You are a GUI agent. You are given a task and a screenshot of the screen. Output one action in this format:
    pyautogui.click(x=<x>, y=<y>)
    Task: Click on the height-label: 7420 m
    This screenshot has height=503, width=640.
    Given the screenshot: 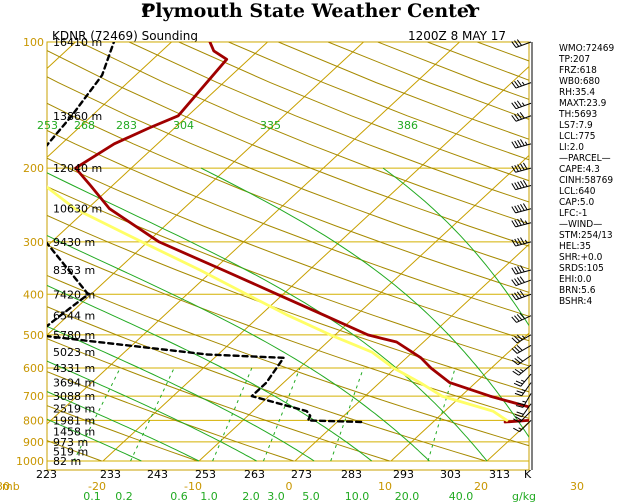 What is the action you would take?
    pyautogui.click(x=74, y=294)
    